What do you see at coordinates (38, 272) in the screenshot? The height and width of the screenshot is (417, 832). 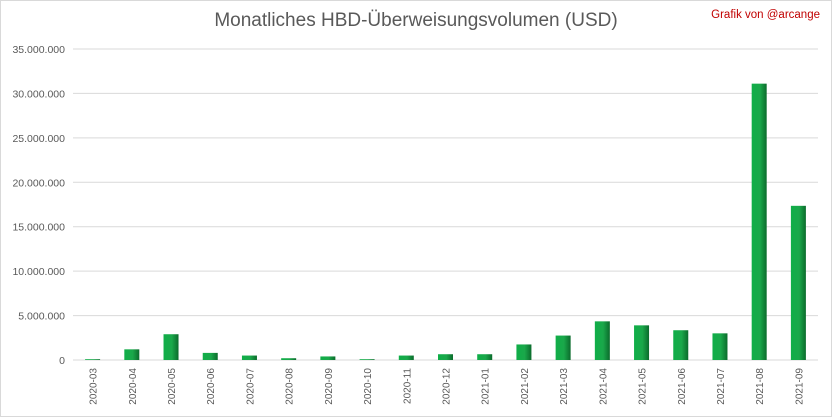 I see `y-tick-label: 10.000.000` at bounding box center [38, 272].